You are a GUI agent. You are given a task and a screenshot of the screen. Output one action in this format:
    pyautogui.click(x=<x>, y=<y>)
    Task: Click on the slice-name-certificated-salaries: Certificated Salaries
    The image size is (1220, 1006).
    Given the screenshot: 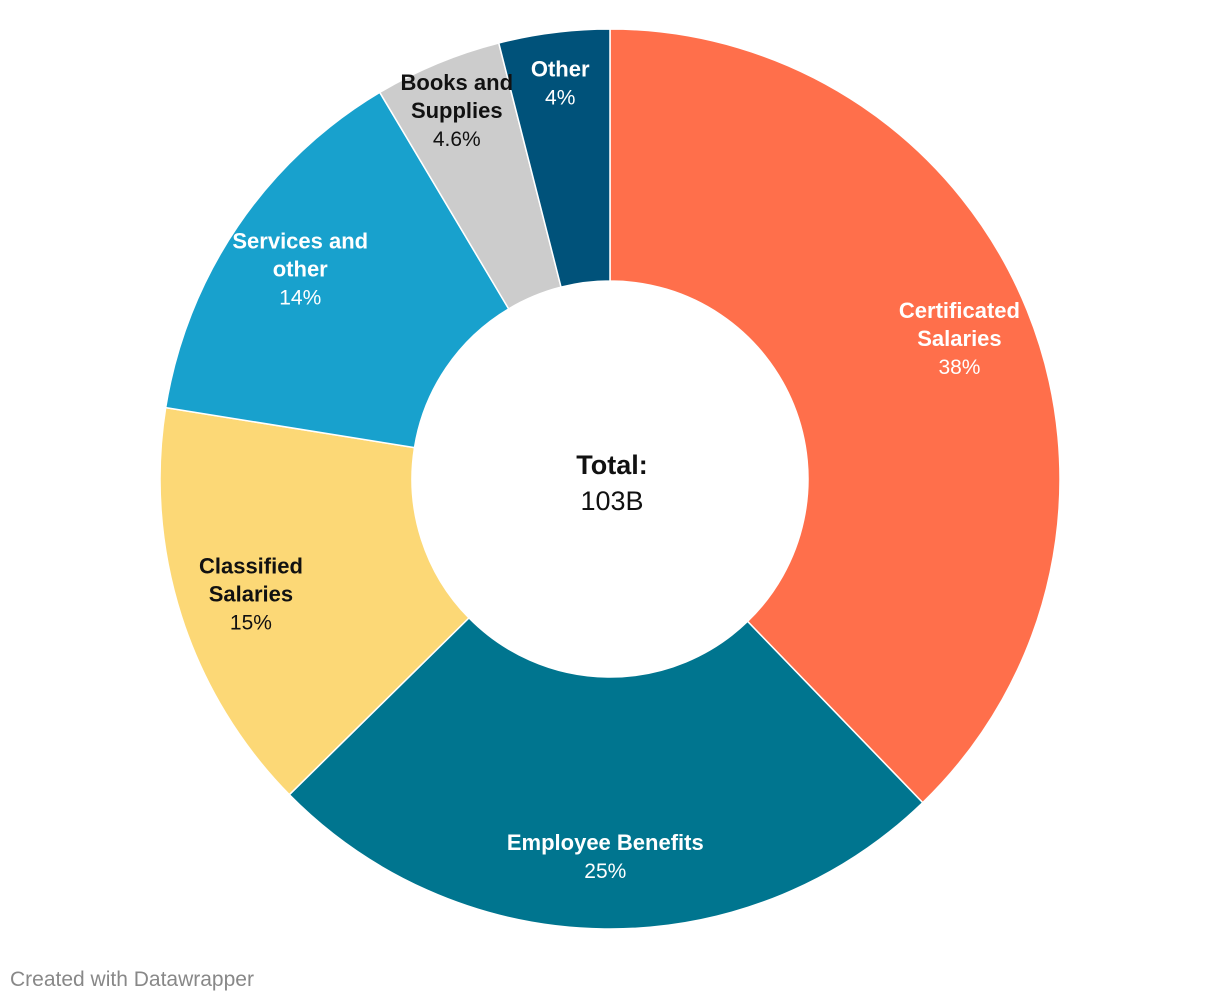 What is the action you would take?
    pyautogui.click(x=959, y=324)
    